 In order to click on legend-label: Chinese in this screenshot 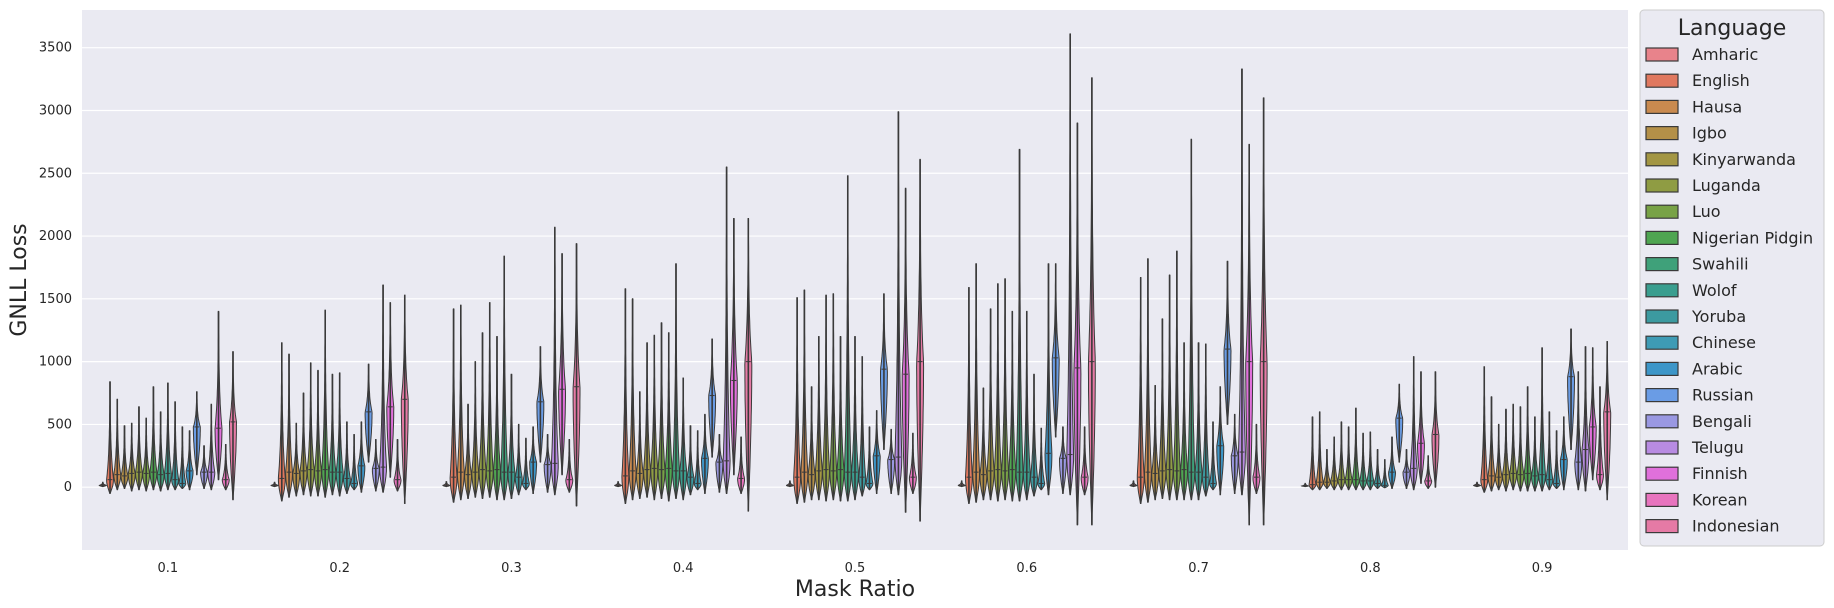, I will do `click(1724, 342)`.